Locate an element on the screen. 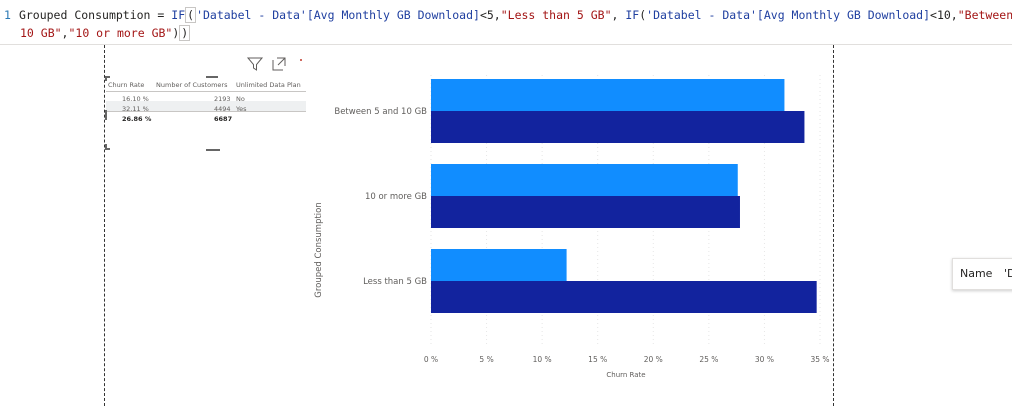  field-tooltip: Name 'D is located at coordinates (982, 274).